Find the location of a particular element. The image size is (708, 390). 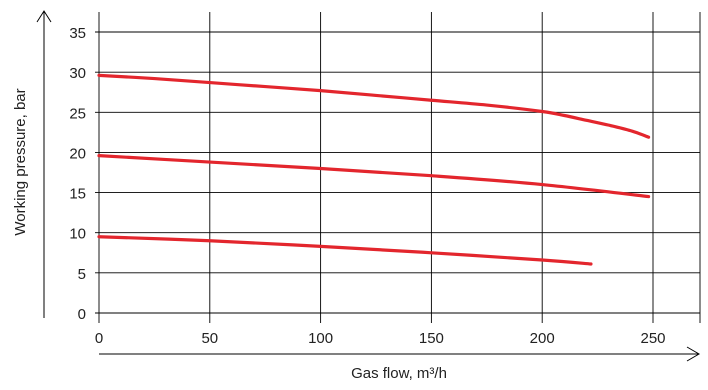

y-axis-arrowhead is located at coordinates (44, 16).